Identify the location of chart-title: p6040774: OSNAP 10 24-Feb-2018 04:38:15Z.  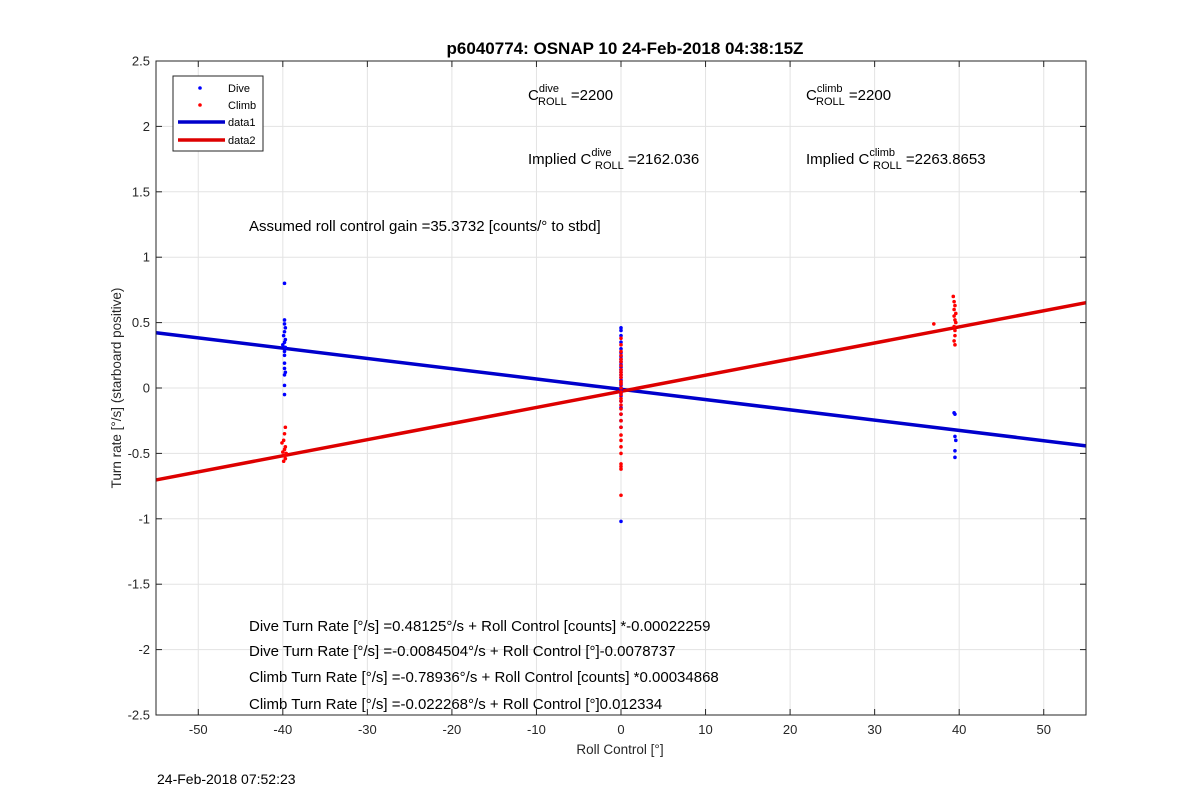
(625, 48).